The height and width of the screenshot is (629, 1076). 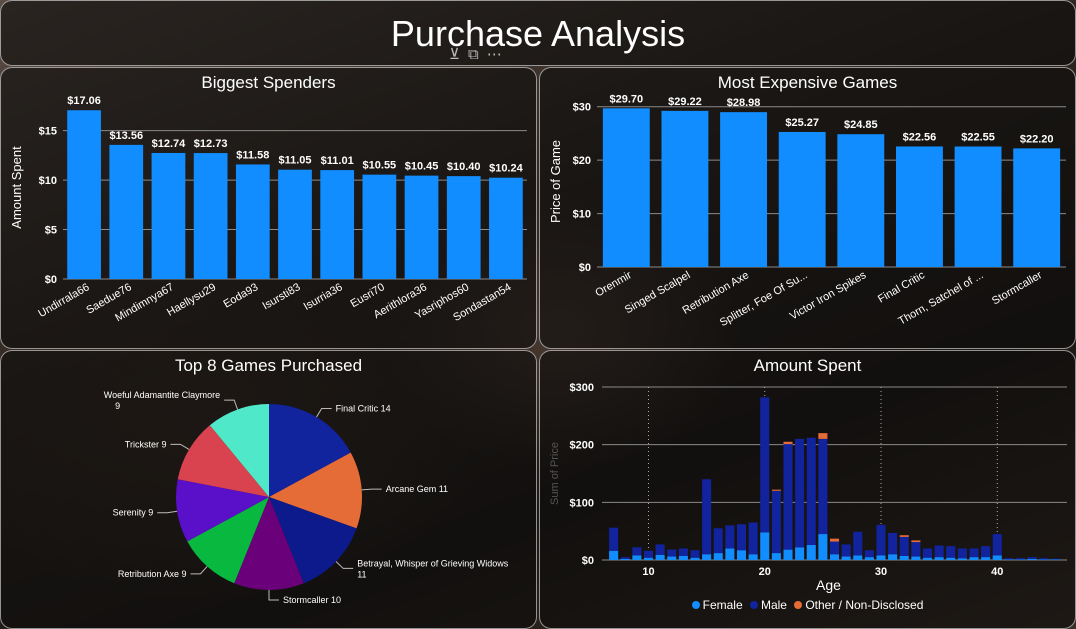 What do you see at coordinates (582, 108) in the screenshot?
I see `y-tick-label: $30` at bounding box center [582, 108].